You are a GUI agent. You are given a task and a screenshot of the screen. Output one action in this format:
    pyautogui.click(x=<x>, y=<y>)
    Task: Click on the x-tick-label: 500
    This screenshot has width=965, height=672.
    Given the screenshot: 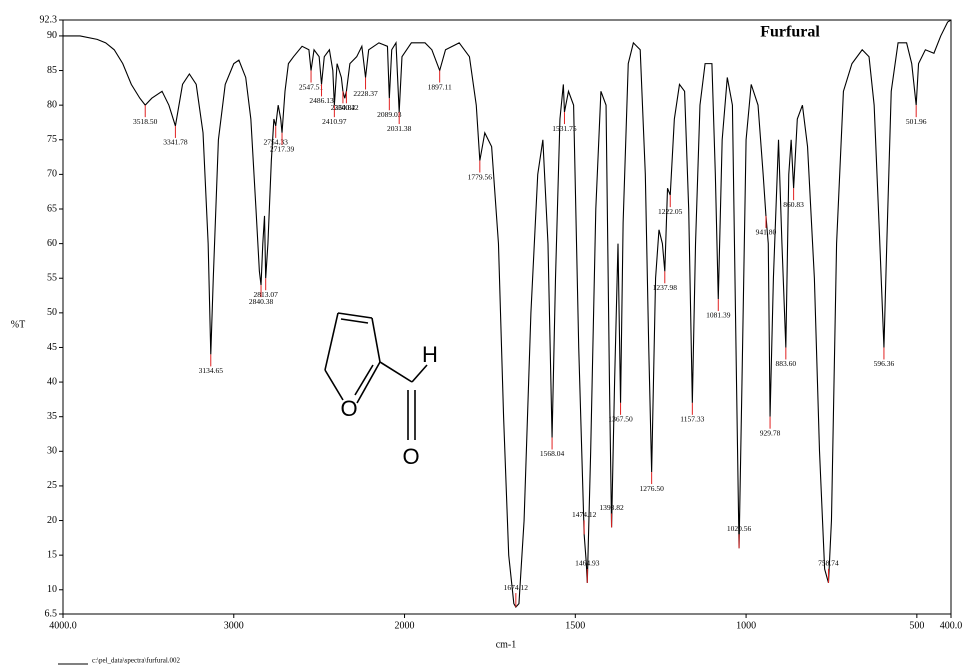 What is the action you would take?
    pyautogui.click(x=916, y=625)
    